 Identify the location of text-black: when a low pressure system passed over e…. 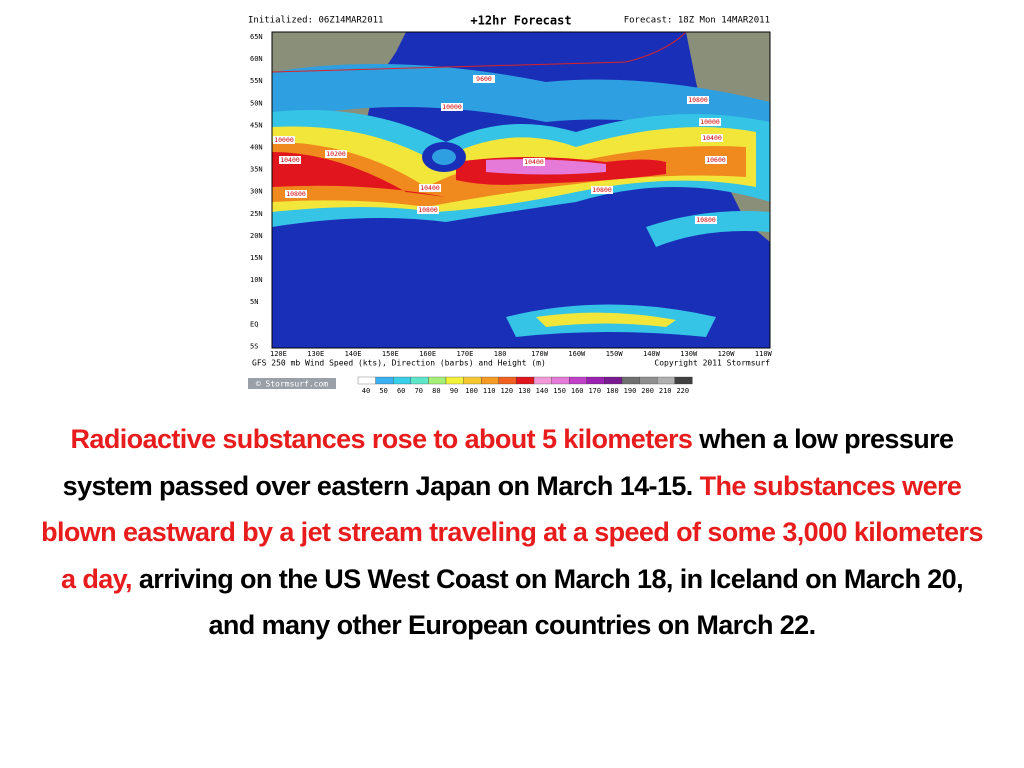
(508, 462).